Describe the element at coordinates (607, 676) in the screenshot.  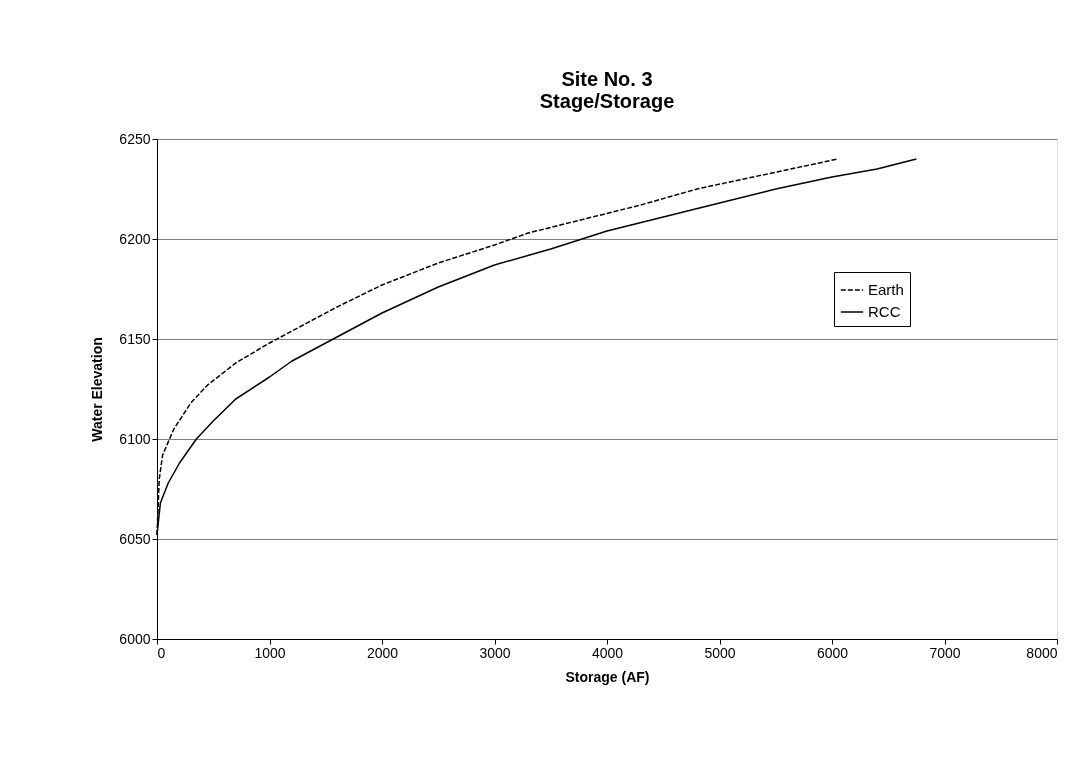
I see `x-axis-title: Storage (AF)` at that location.